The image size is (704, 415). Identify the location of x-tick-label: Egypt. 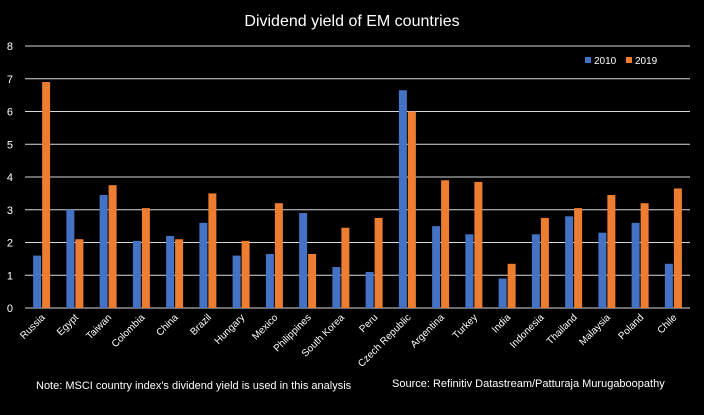
(68, 325).